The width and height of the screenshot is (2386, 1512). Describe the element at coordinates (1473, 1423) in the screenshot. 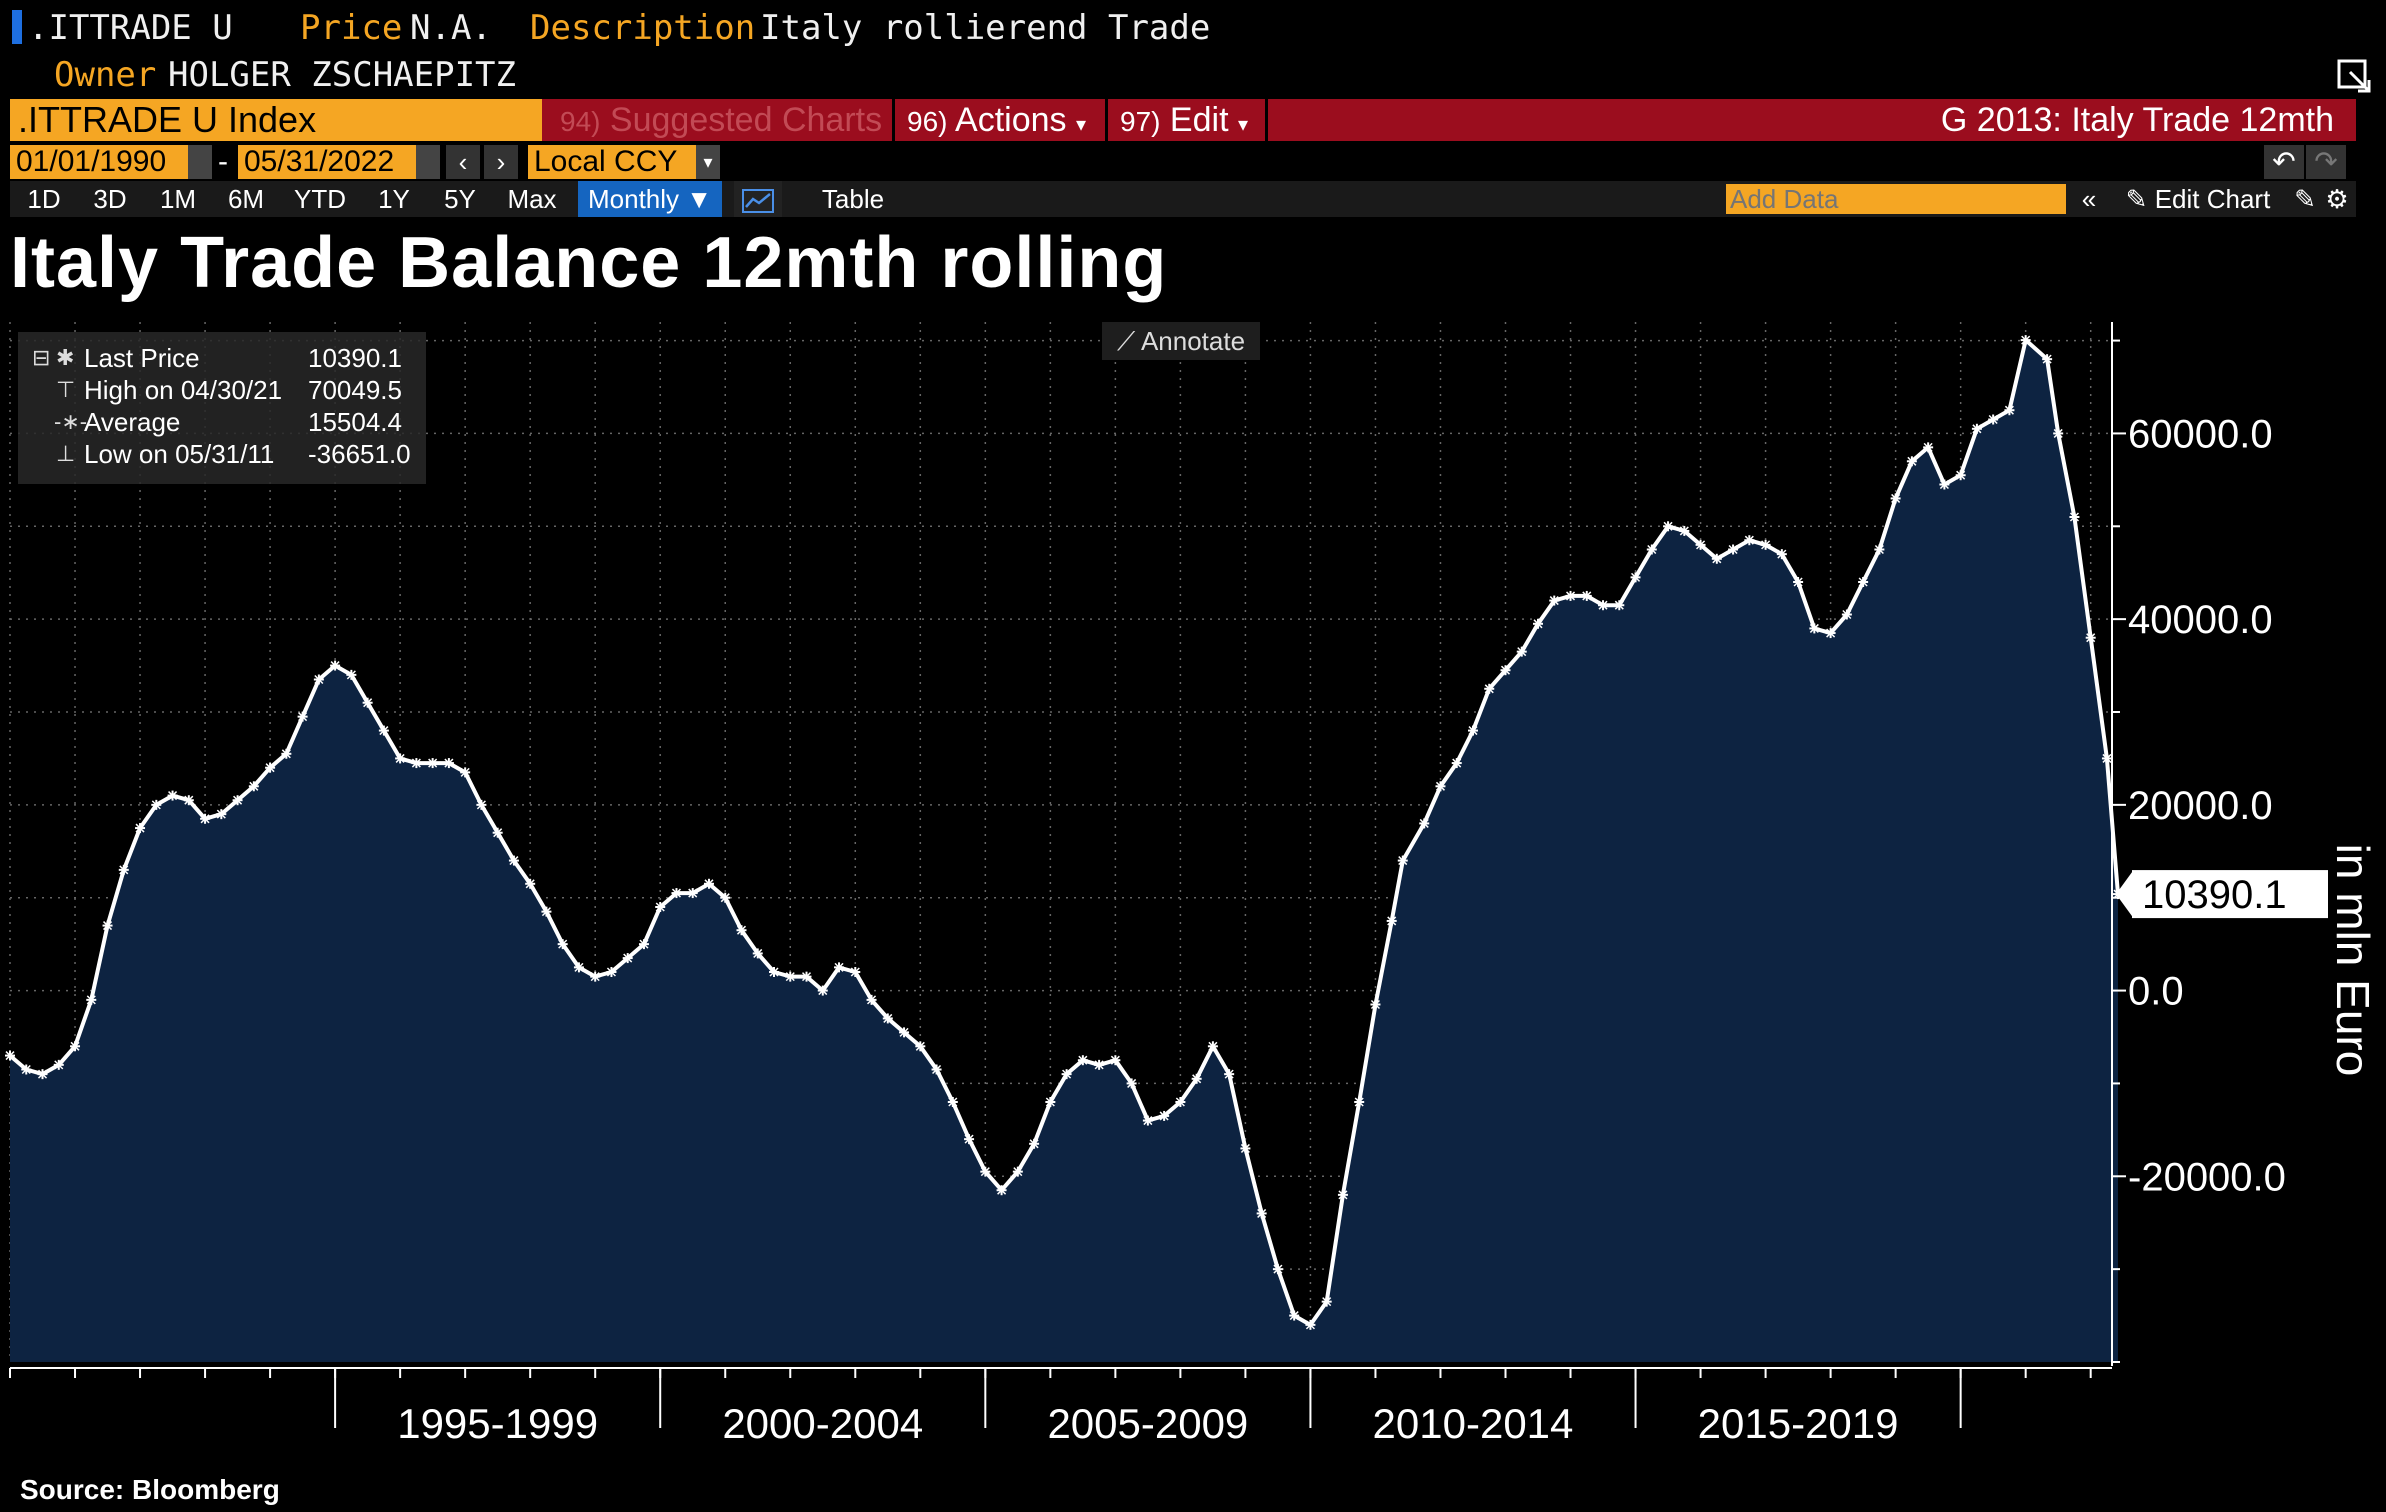

I see `x-period-label: 2010-2014` at that location.